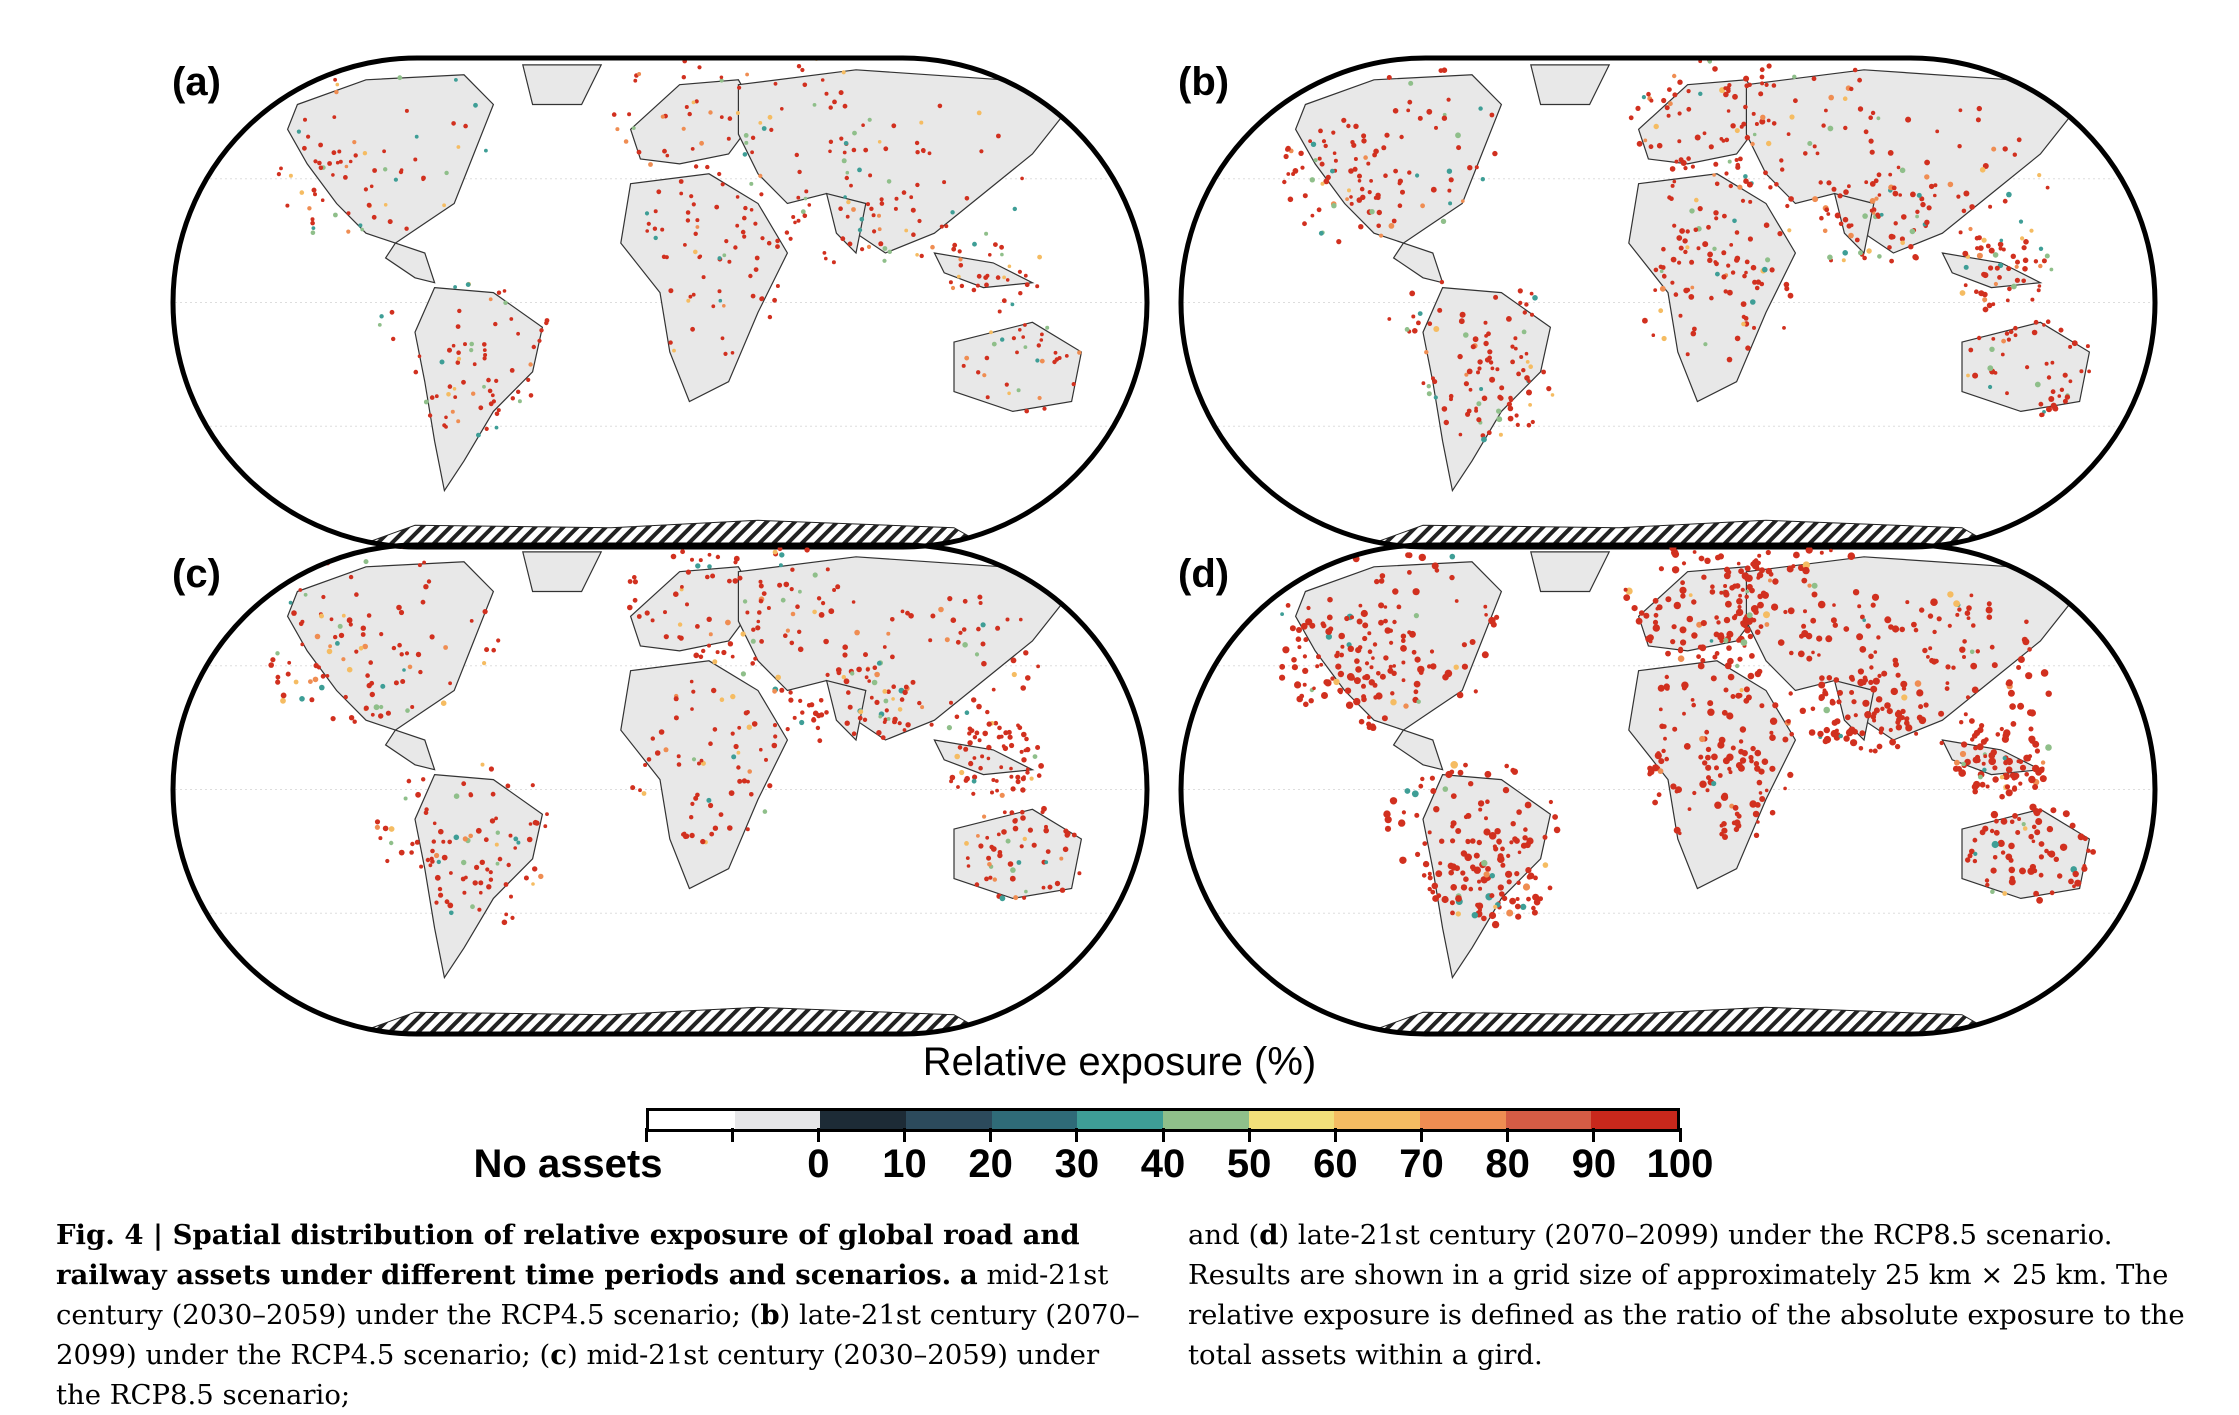  Describe the element at coordinates (1680, 1135) in the screenshot. I see `colorbar-tick` at that location.